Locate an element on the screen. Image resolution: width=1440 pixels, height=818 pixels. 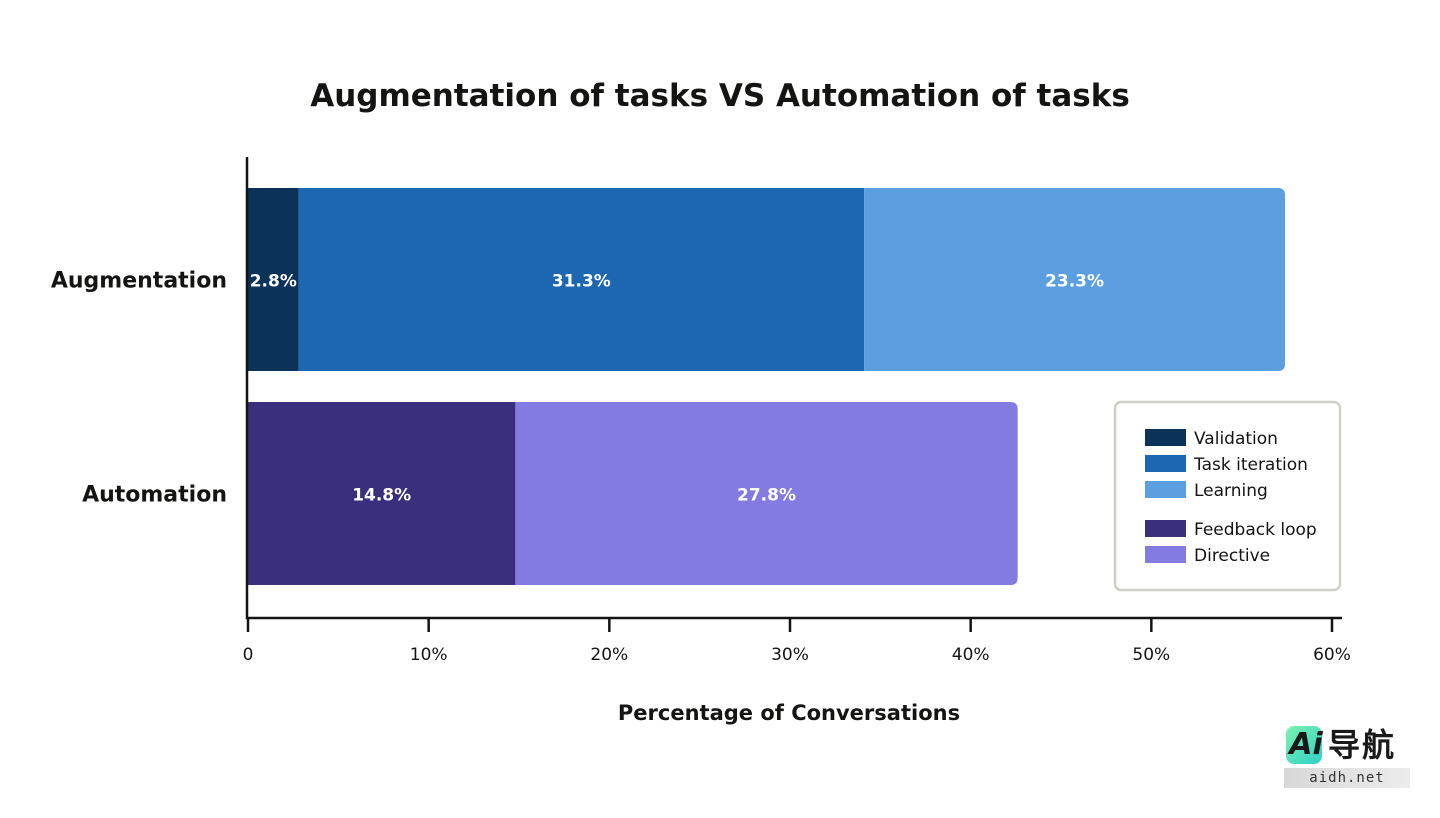
bar-segment-feedback-loop is located at coordinates (382, 493).